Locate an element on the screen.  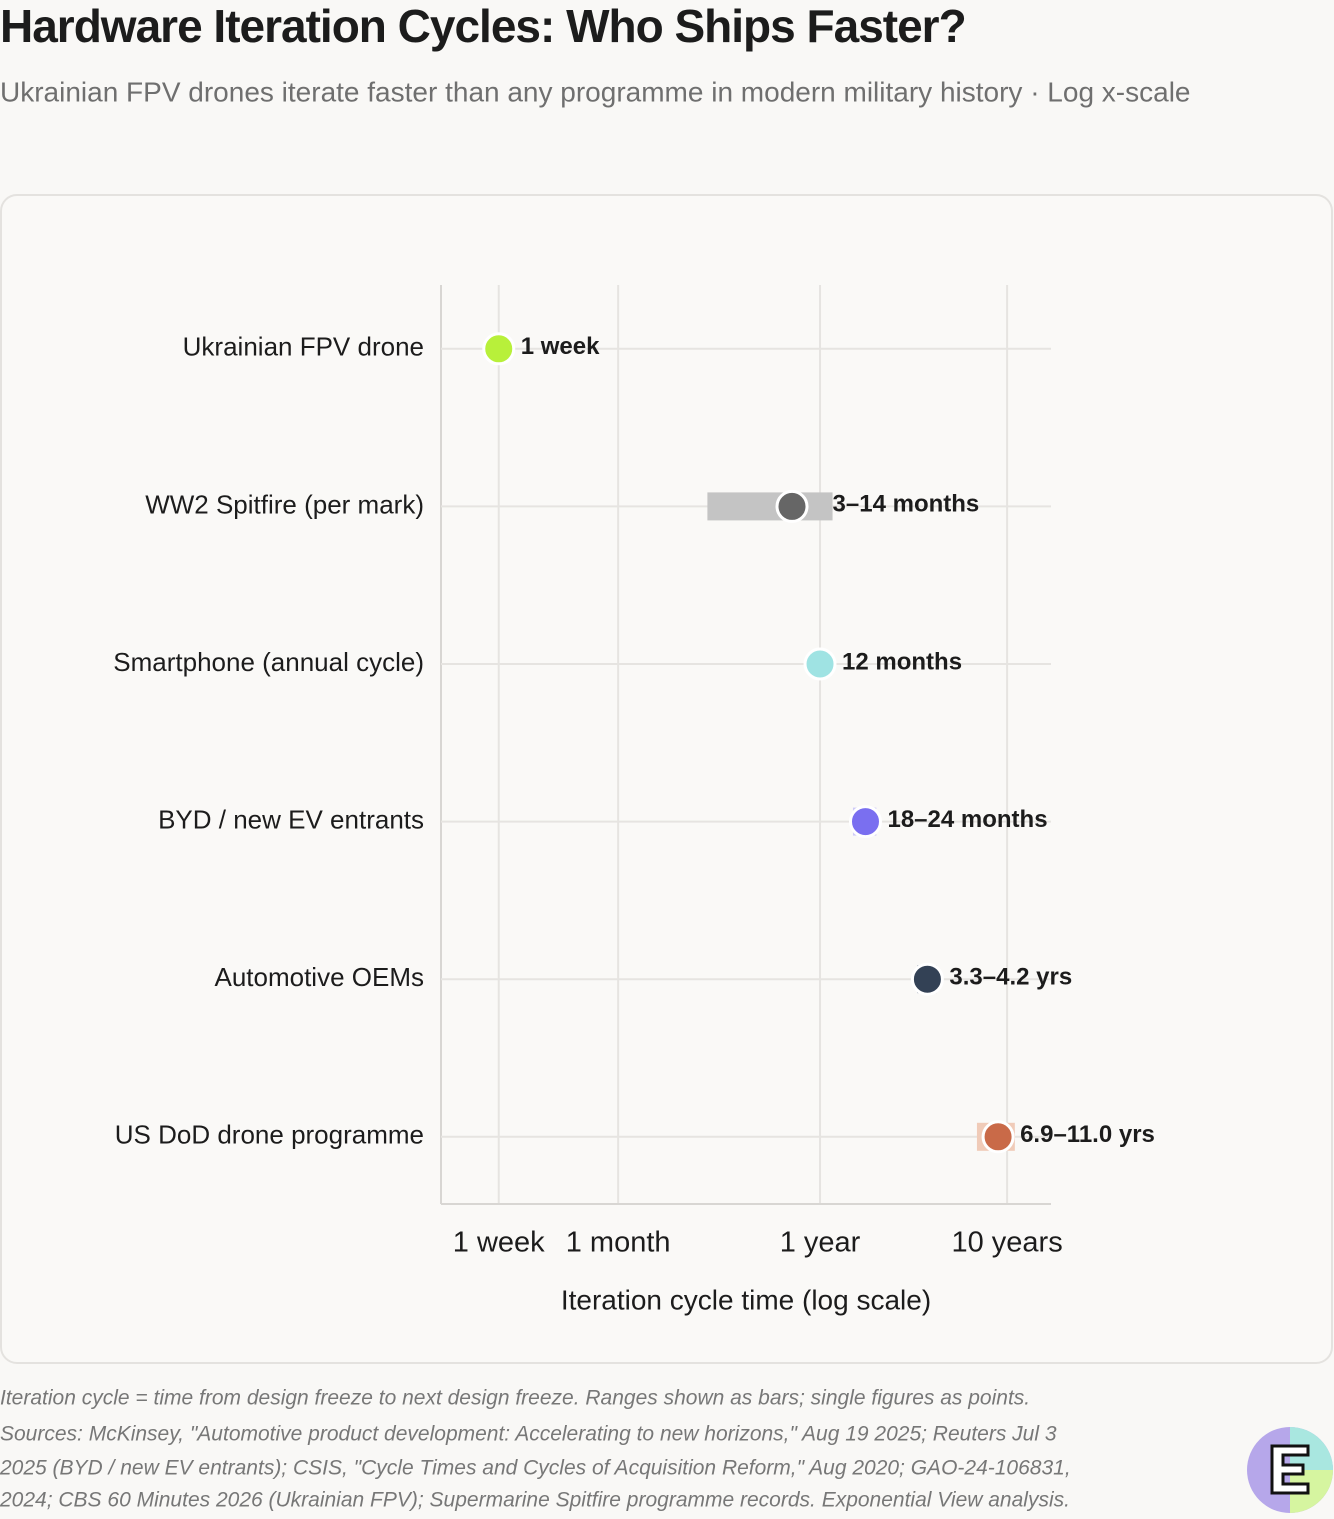
category-label: BYD / new EV entrants is located at coordinates (291, 819).